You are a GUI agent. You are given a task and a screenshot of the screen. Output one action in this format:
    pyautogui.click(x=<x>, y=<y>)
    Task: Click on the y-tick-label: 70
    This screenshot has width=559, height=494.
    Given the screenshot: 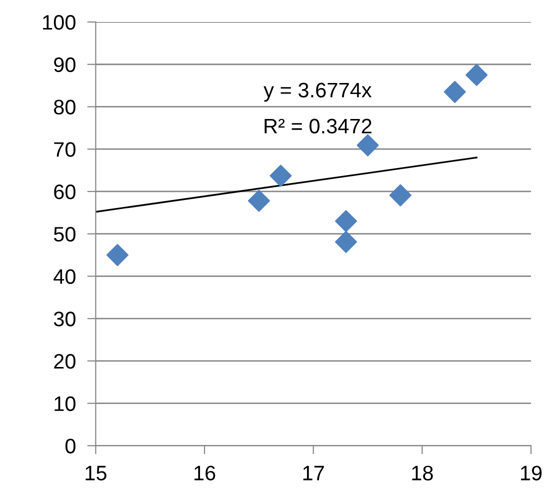 What is the action you would take?
    pyautogui.click(x=65, y=149)
    